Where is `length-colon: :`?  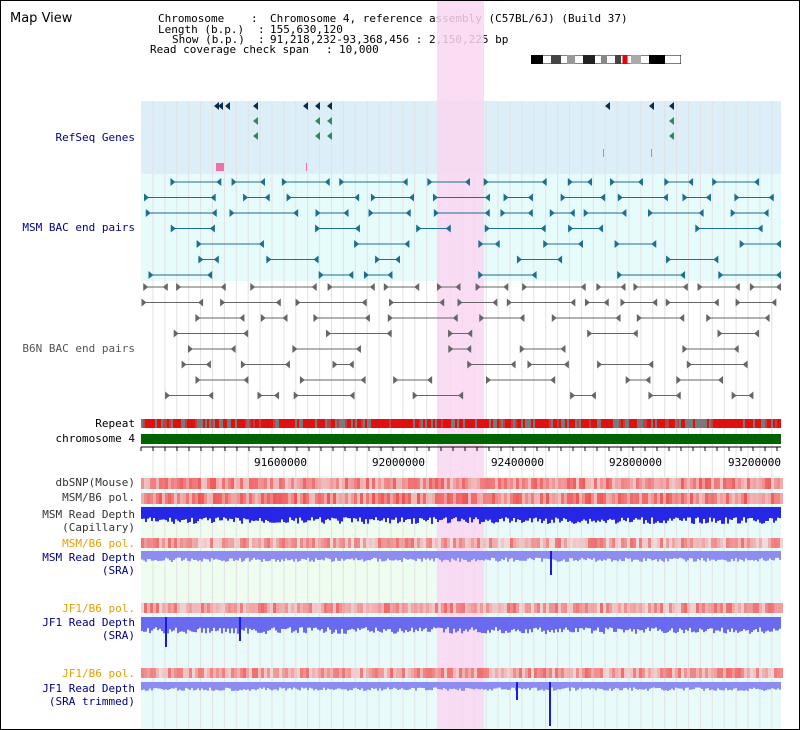
length-colon: : is located at coordinates (261, 29).